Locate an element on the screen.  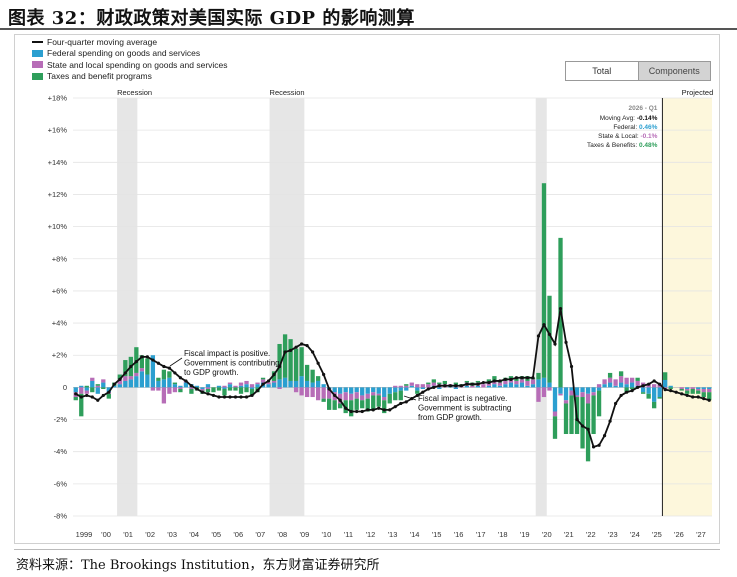
y-tick-label: +6% is located at coordinates (60, 290).